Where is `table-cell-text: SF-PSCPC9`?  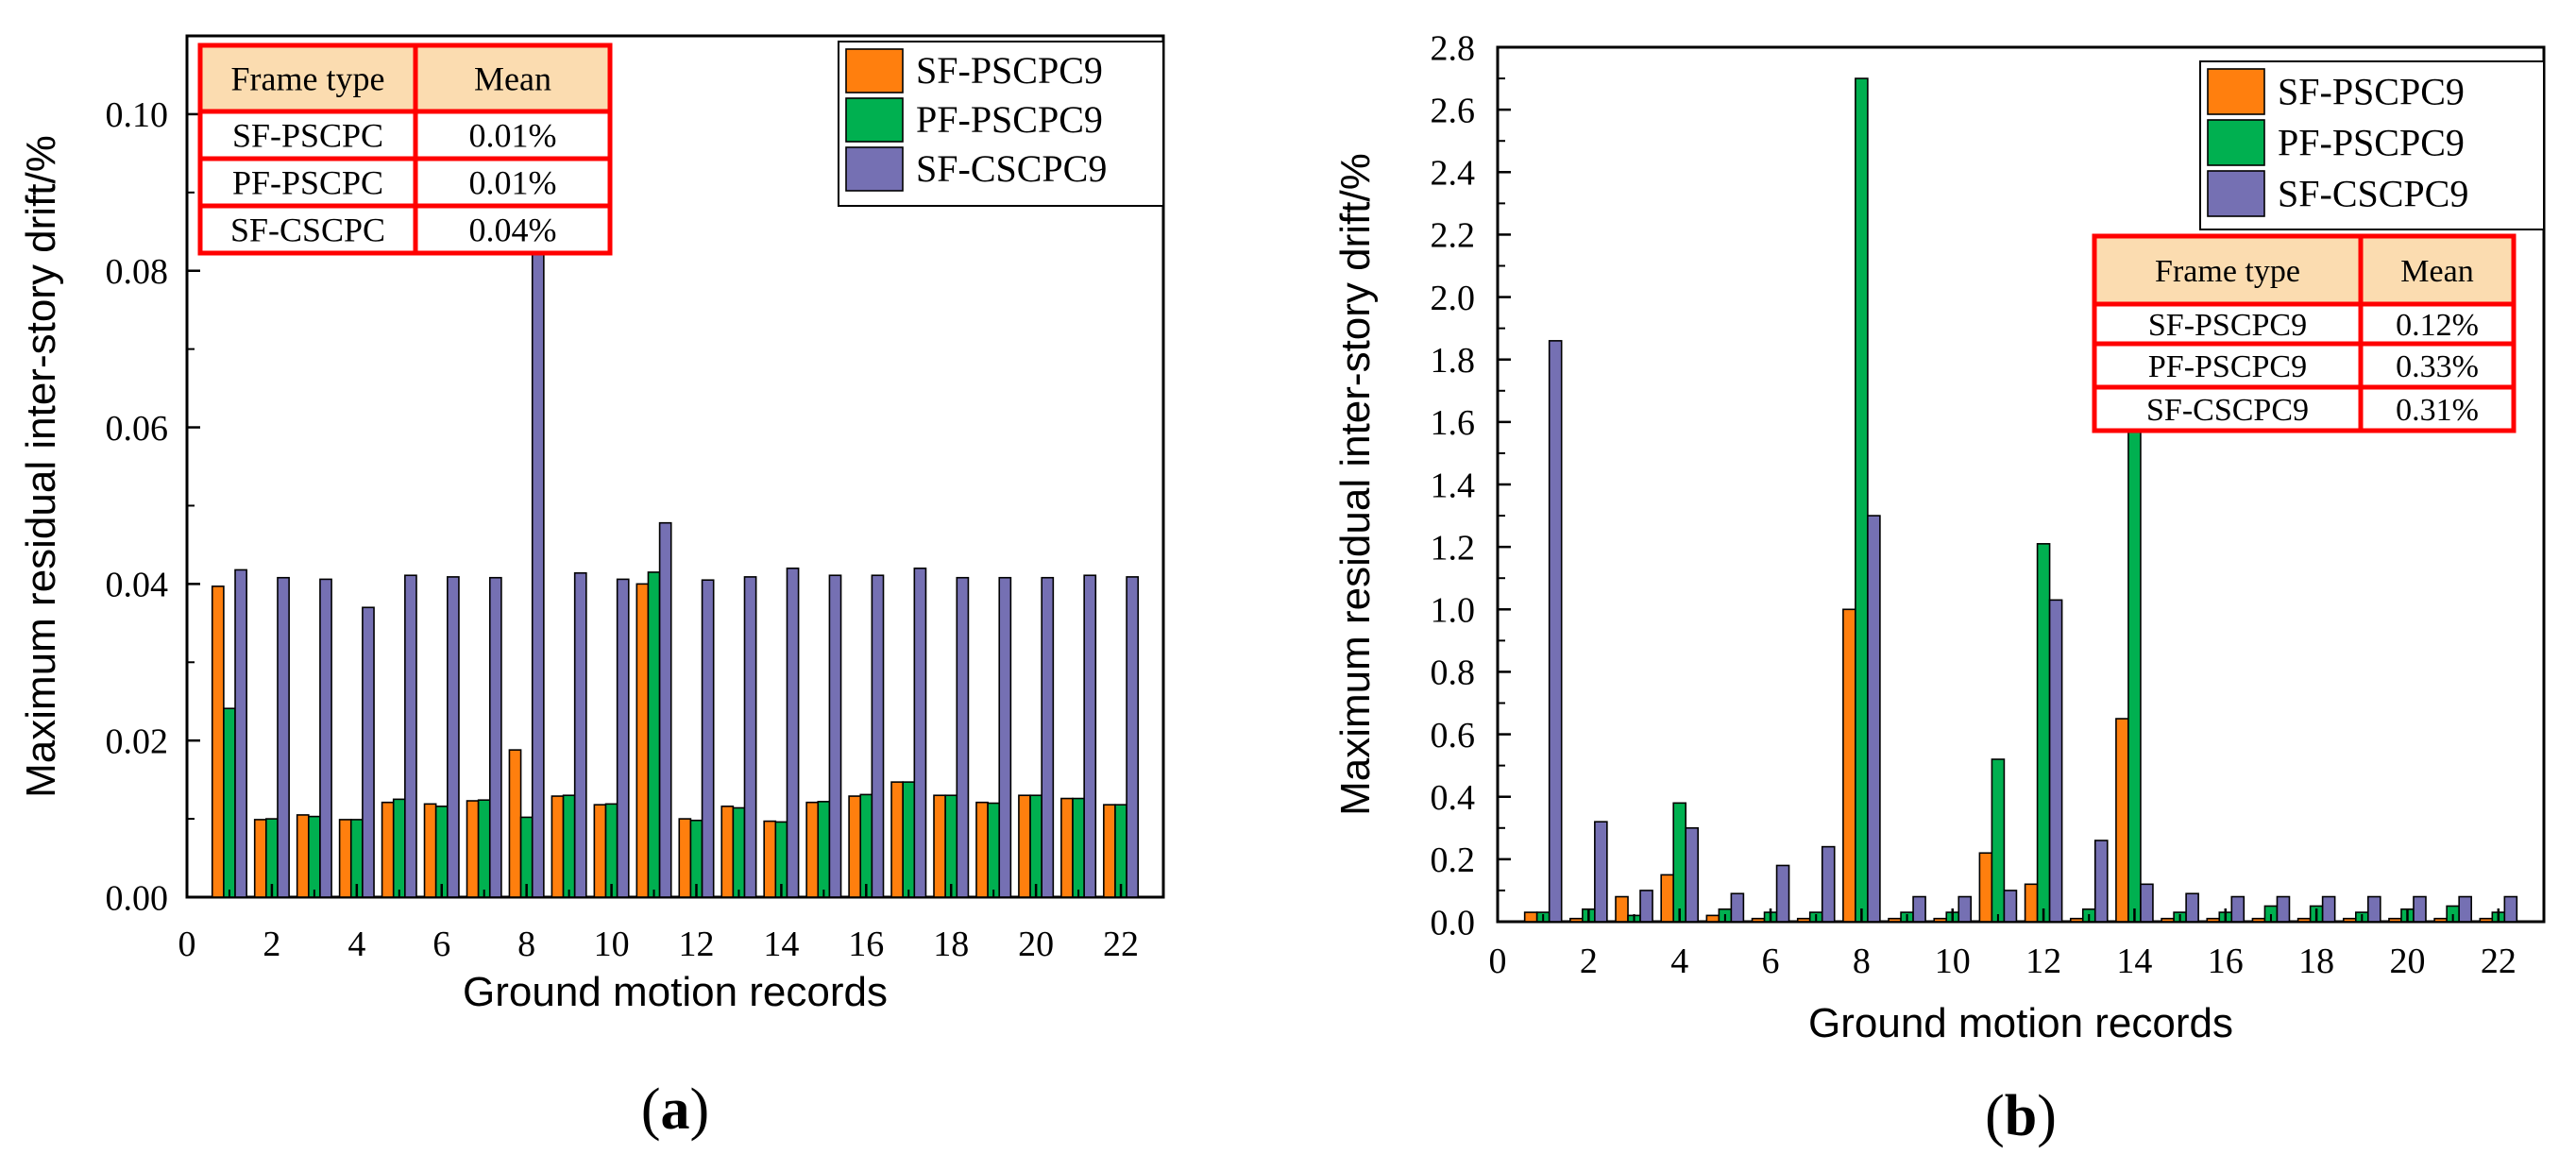
table-cell-text: SF-PSCPC9 is located at coordinates (2227, 325).